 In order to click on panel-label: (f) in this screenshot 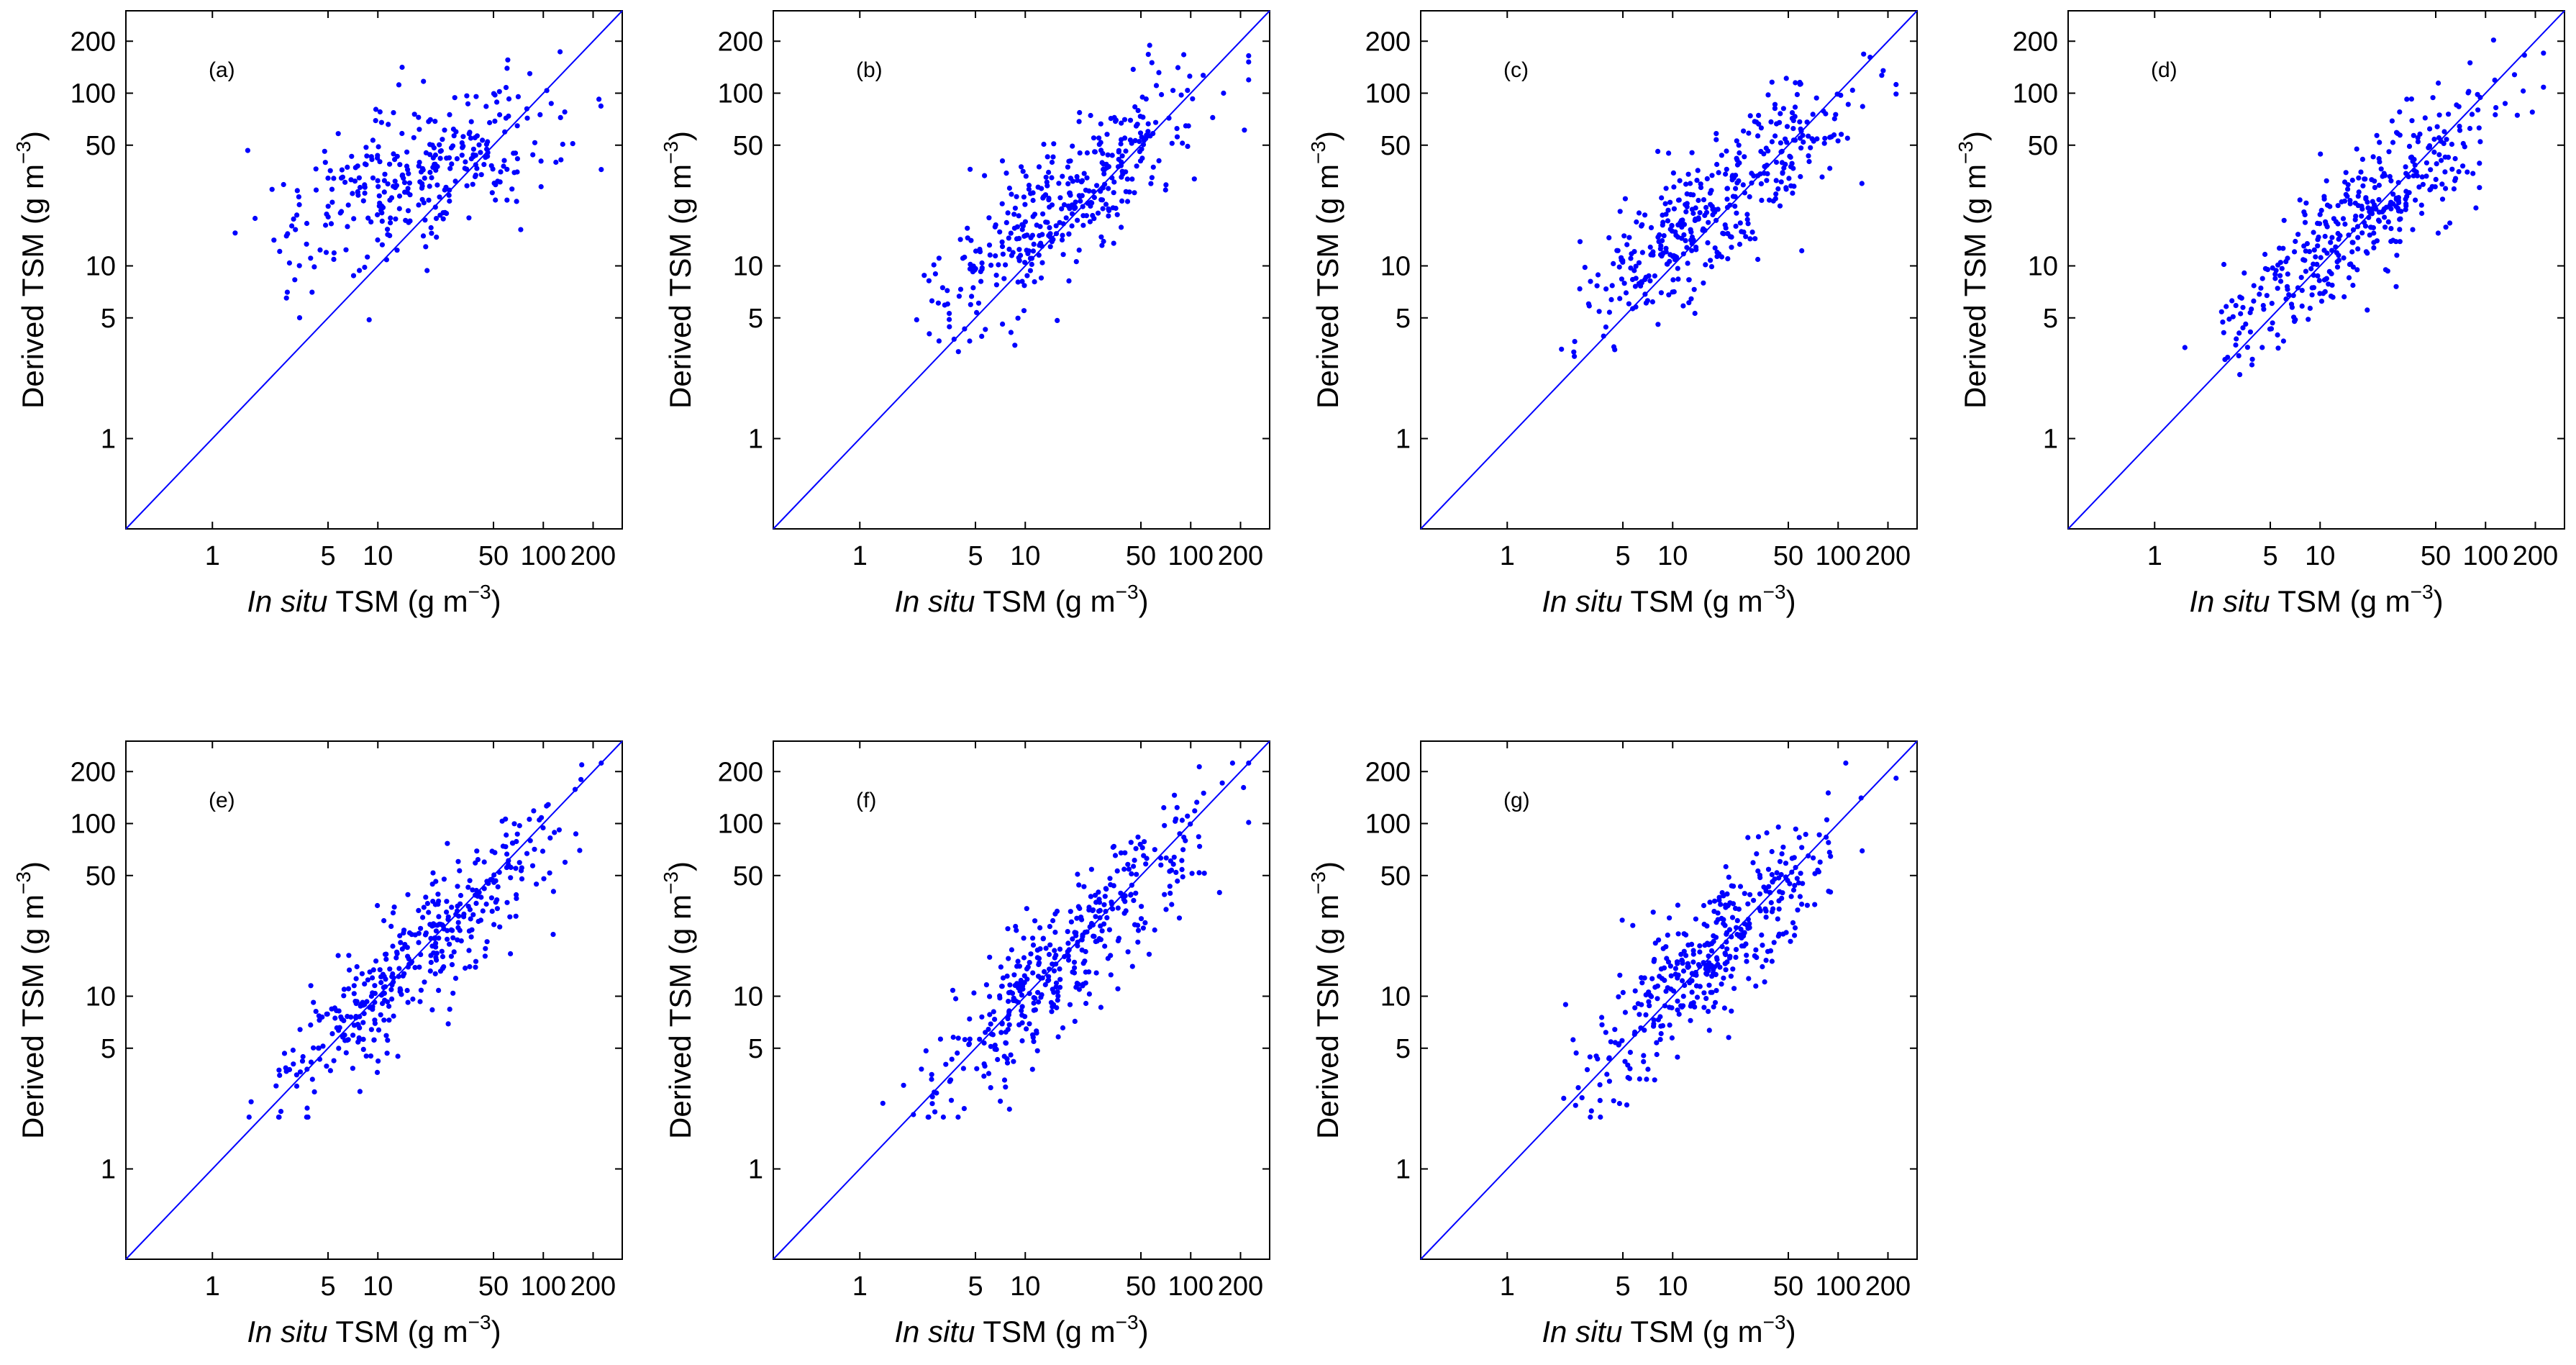, I will do `click(866, 800)`.